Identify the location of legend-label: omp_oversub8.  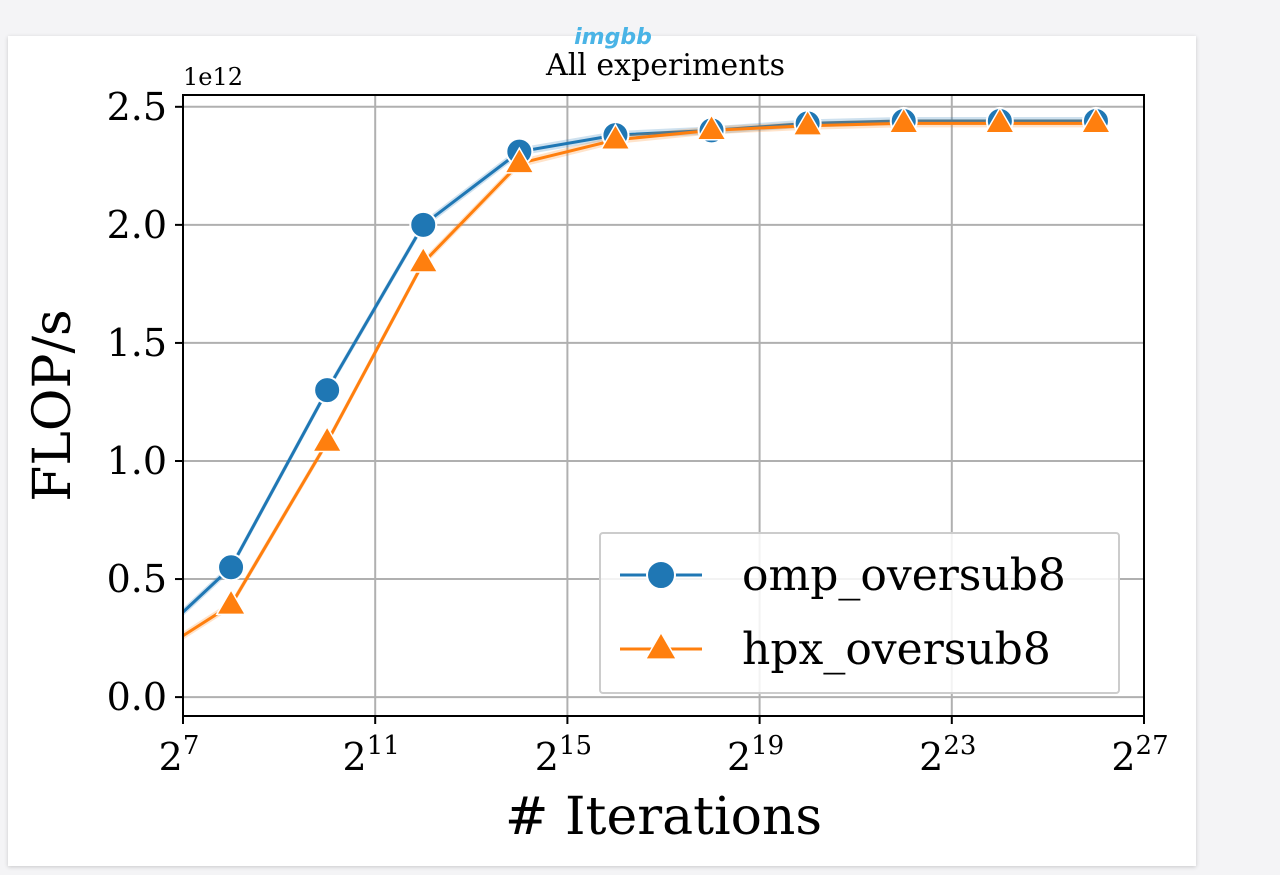
(904, 575).